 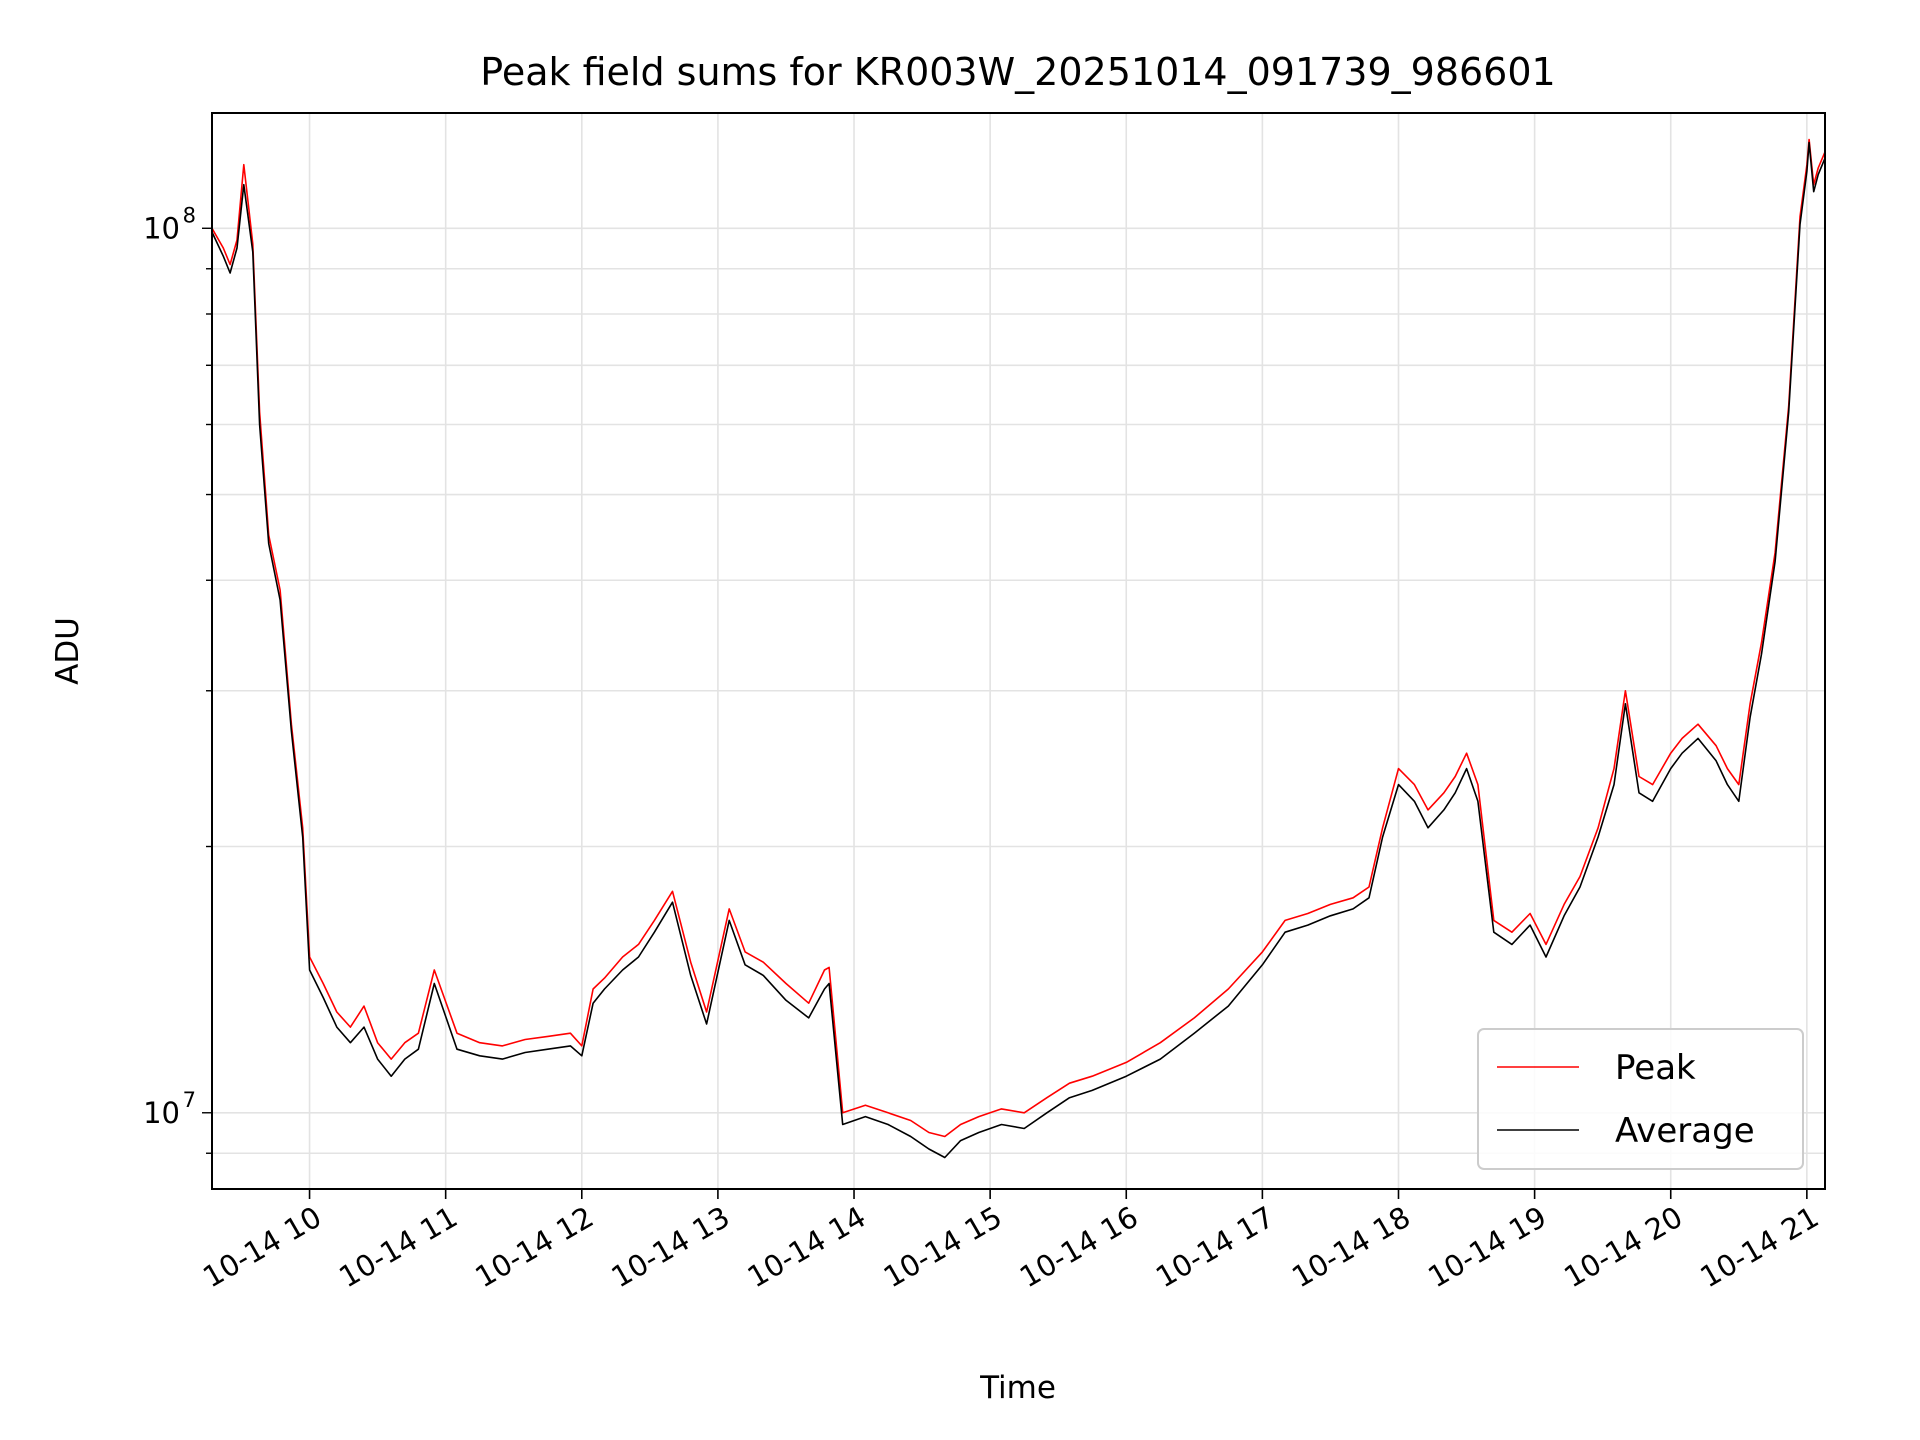 I want to click on legend-box, so click(x=1640, y=1099).